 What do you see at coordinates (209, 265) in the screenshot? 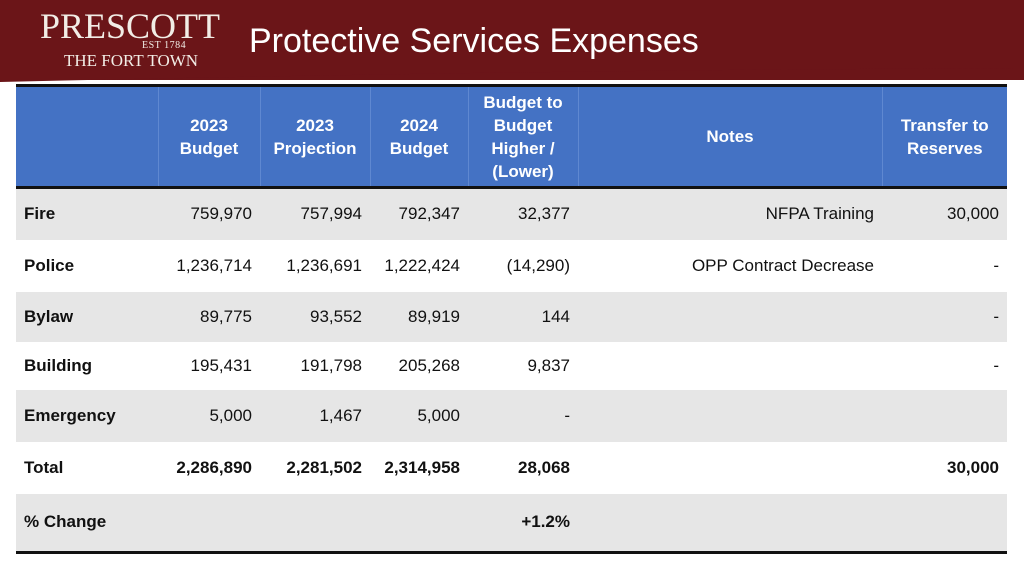
I see `cell-2023-budget: 1,236,714` at bounding box center [209, 265].